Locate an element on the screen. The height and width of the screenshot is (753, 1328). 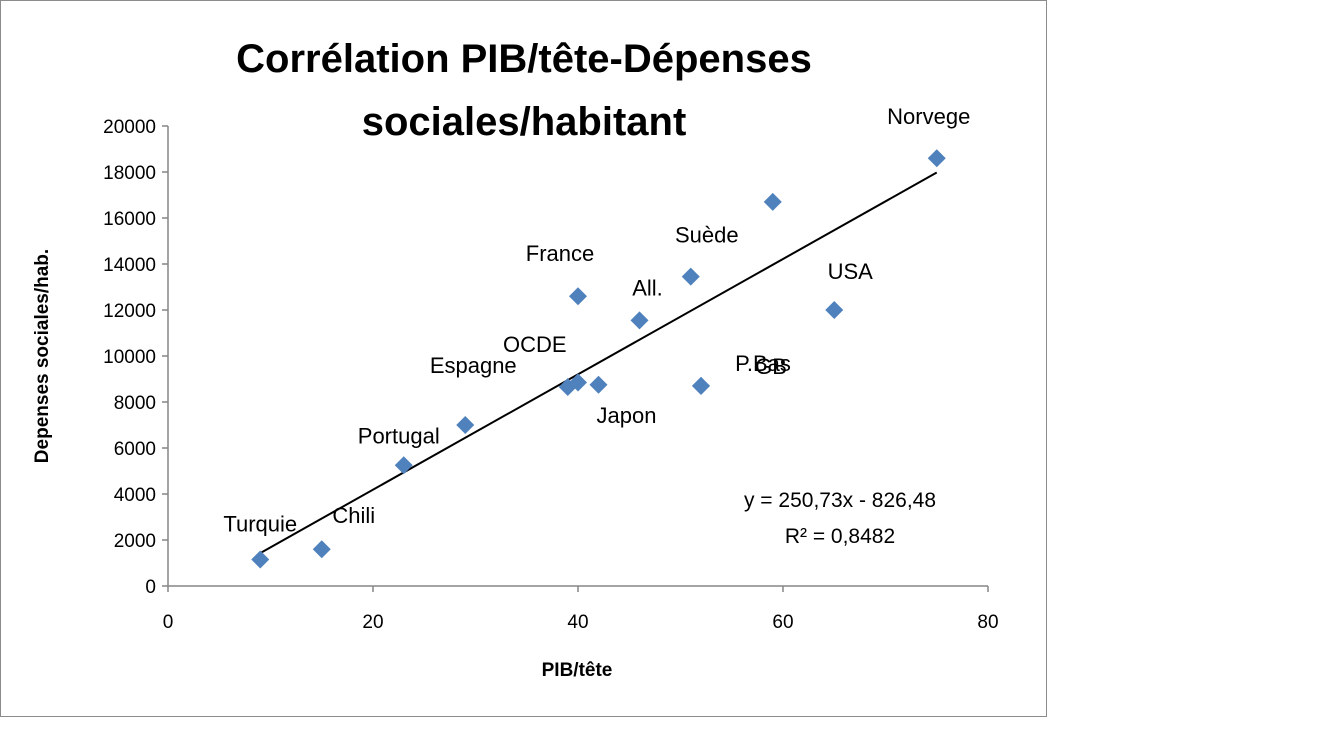
y-tick-label: 10000 is located at coordinates (129, 357).